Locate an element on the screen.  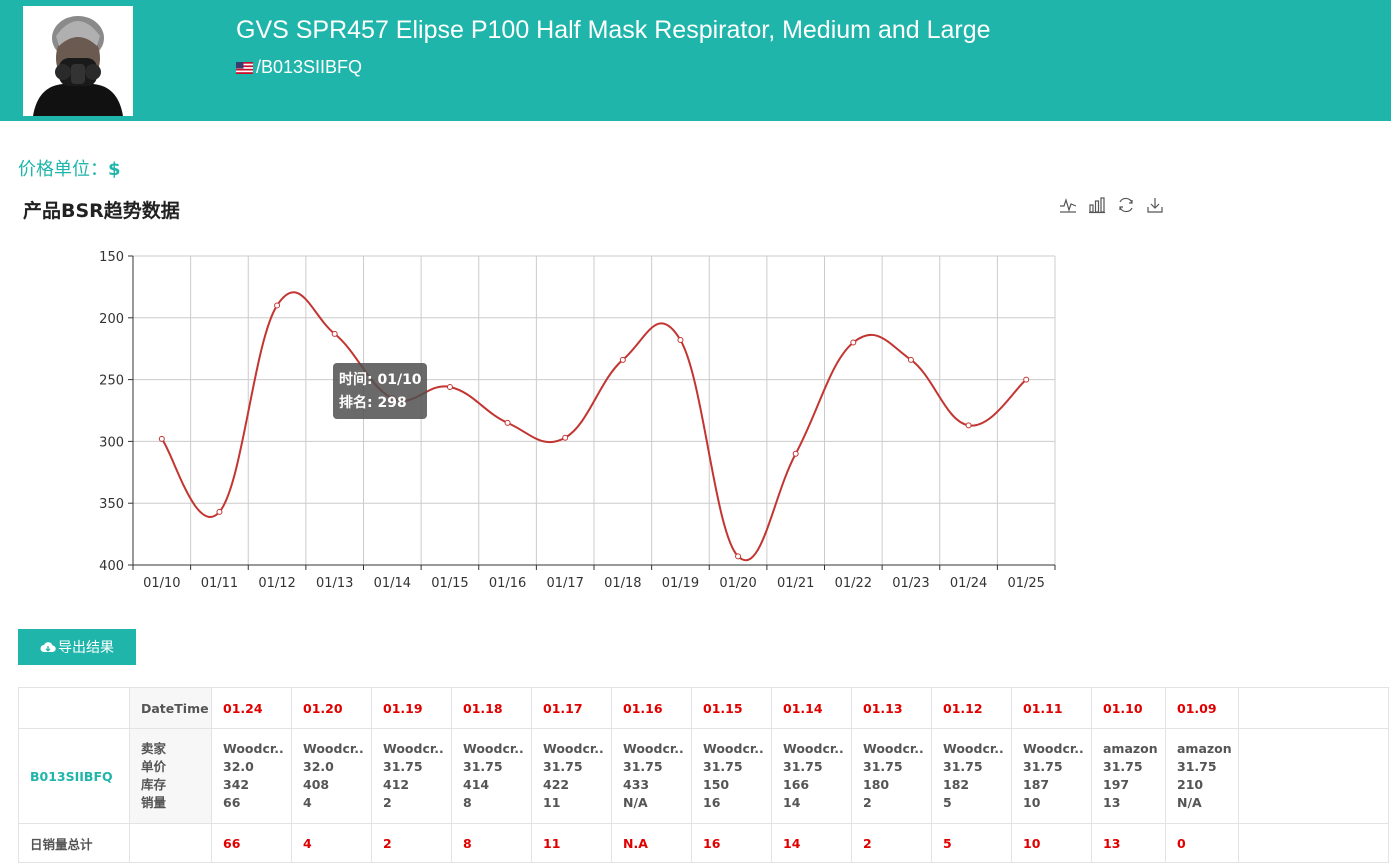
cloud-download-icon is located at coordinates (48, 646).